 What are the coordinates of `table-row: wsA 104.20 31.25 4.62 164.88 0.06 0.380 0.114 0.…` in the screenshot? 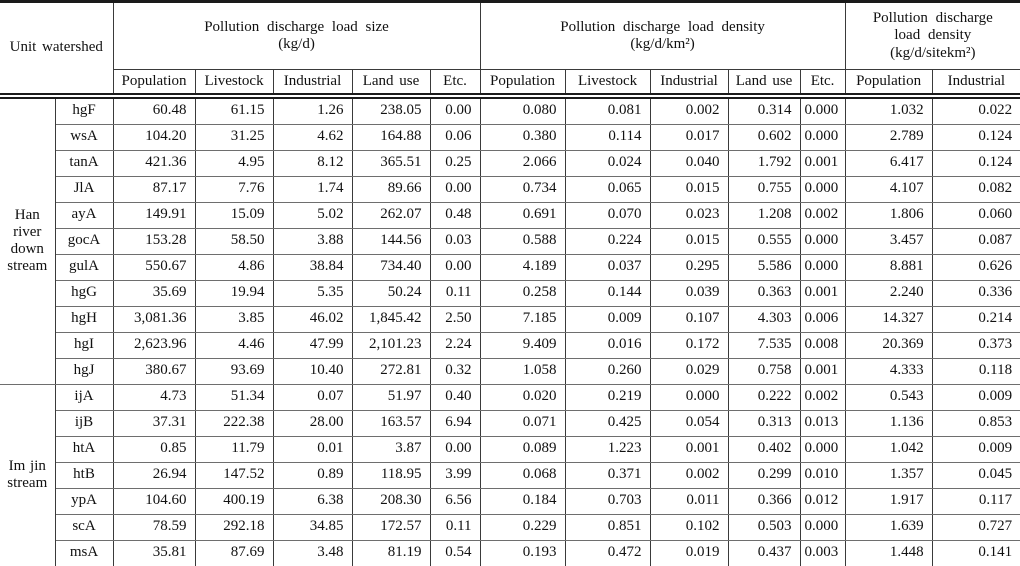 It's located at (510, 137).